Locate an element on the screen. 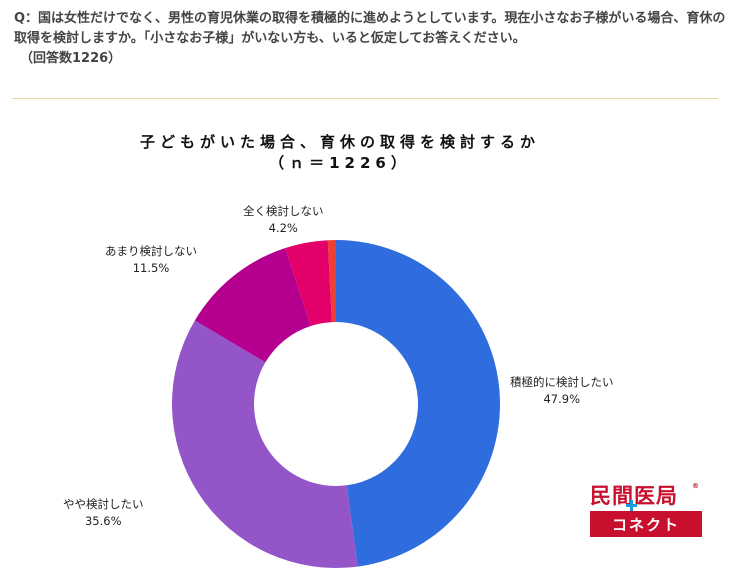 This screenshot has width=743, height=574. slice-label-not-at-all: 全く検討しない 4.2% is located at coordinates (283, 220).